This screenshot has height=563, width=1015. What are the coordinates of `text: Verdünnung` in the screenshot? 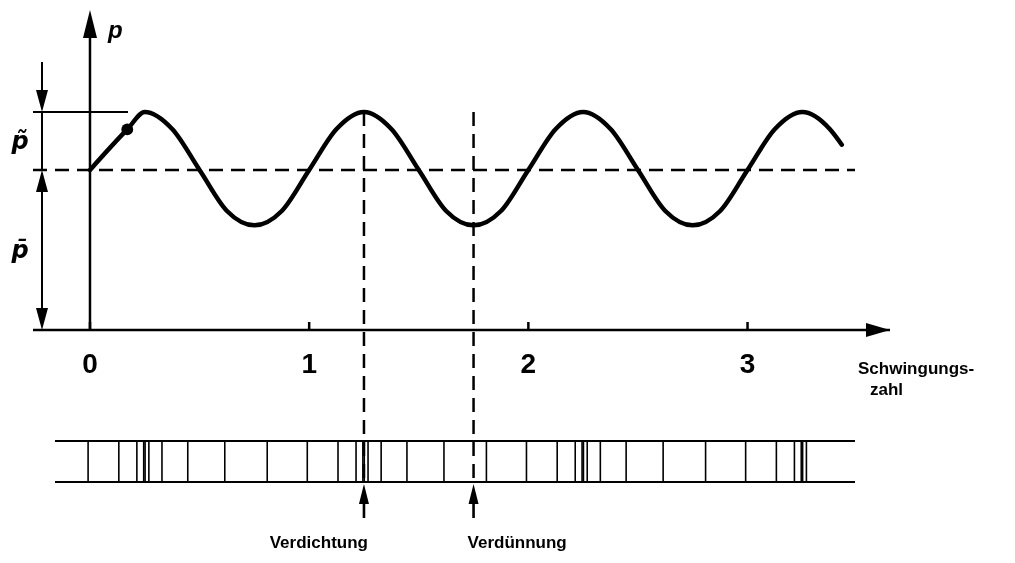 It's located at (517, 542).